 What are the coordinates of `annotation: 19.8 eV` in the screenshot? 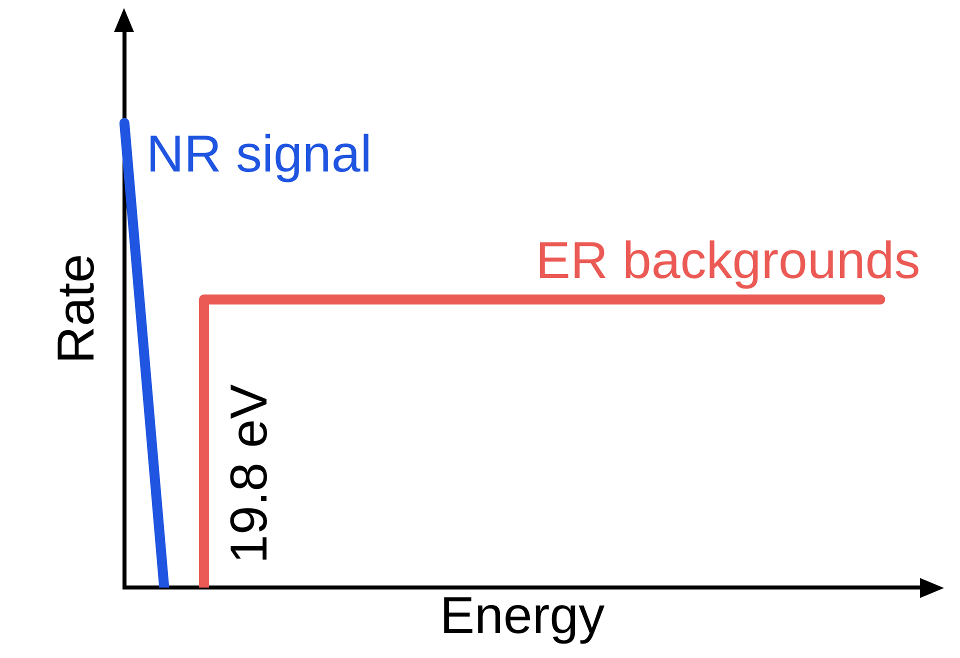 It's located at (249, 474).